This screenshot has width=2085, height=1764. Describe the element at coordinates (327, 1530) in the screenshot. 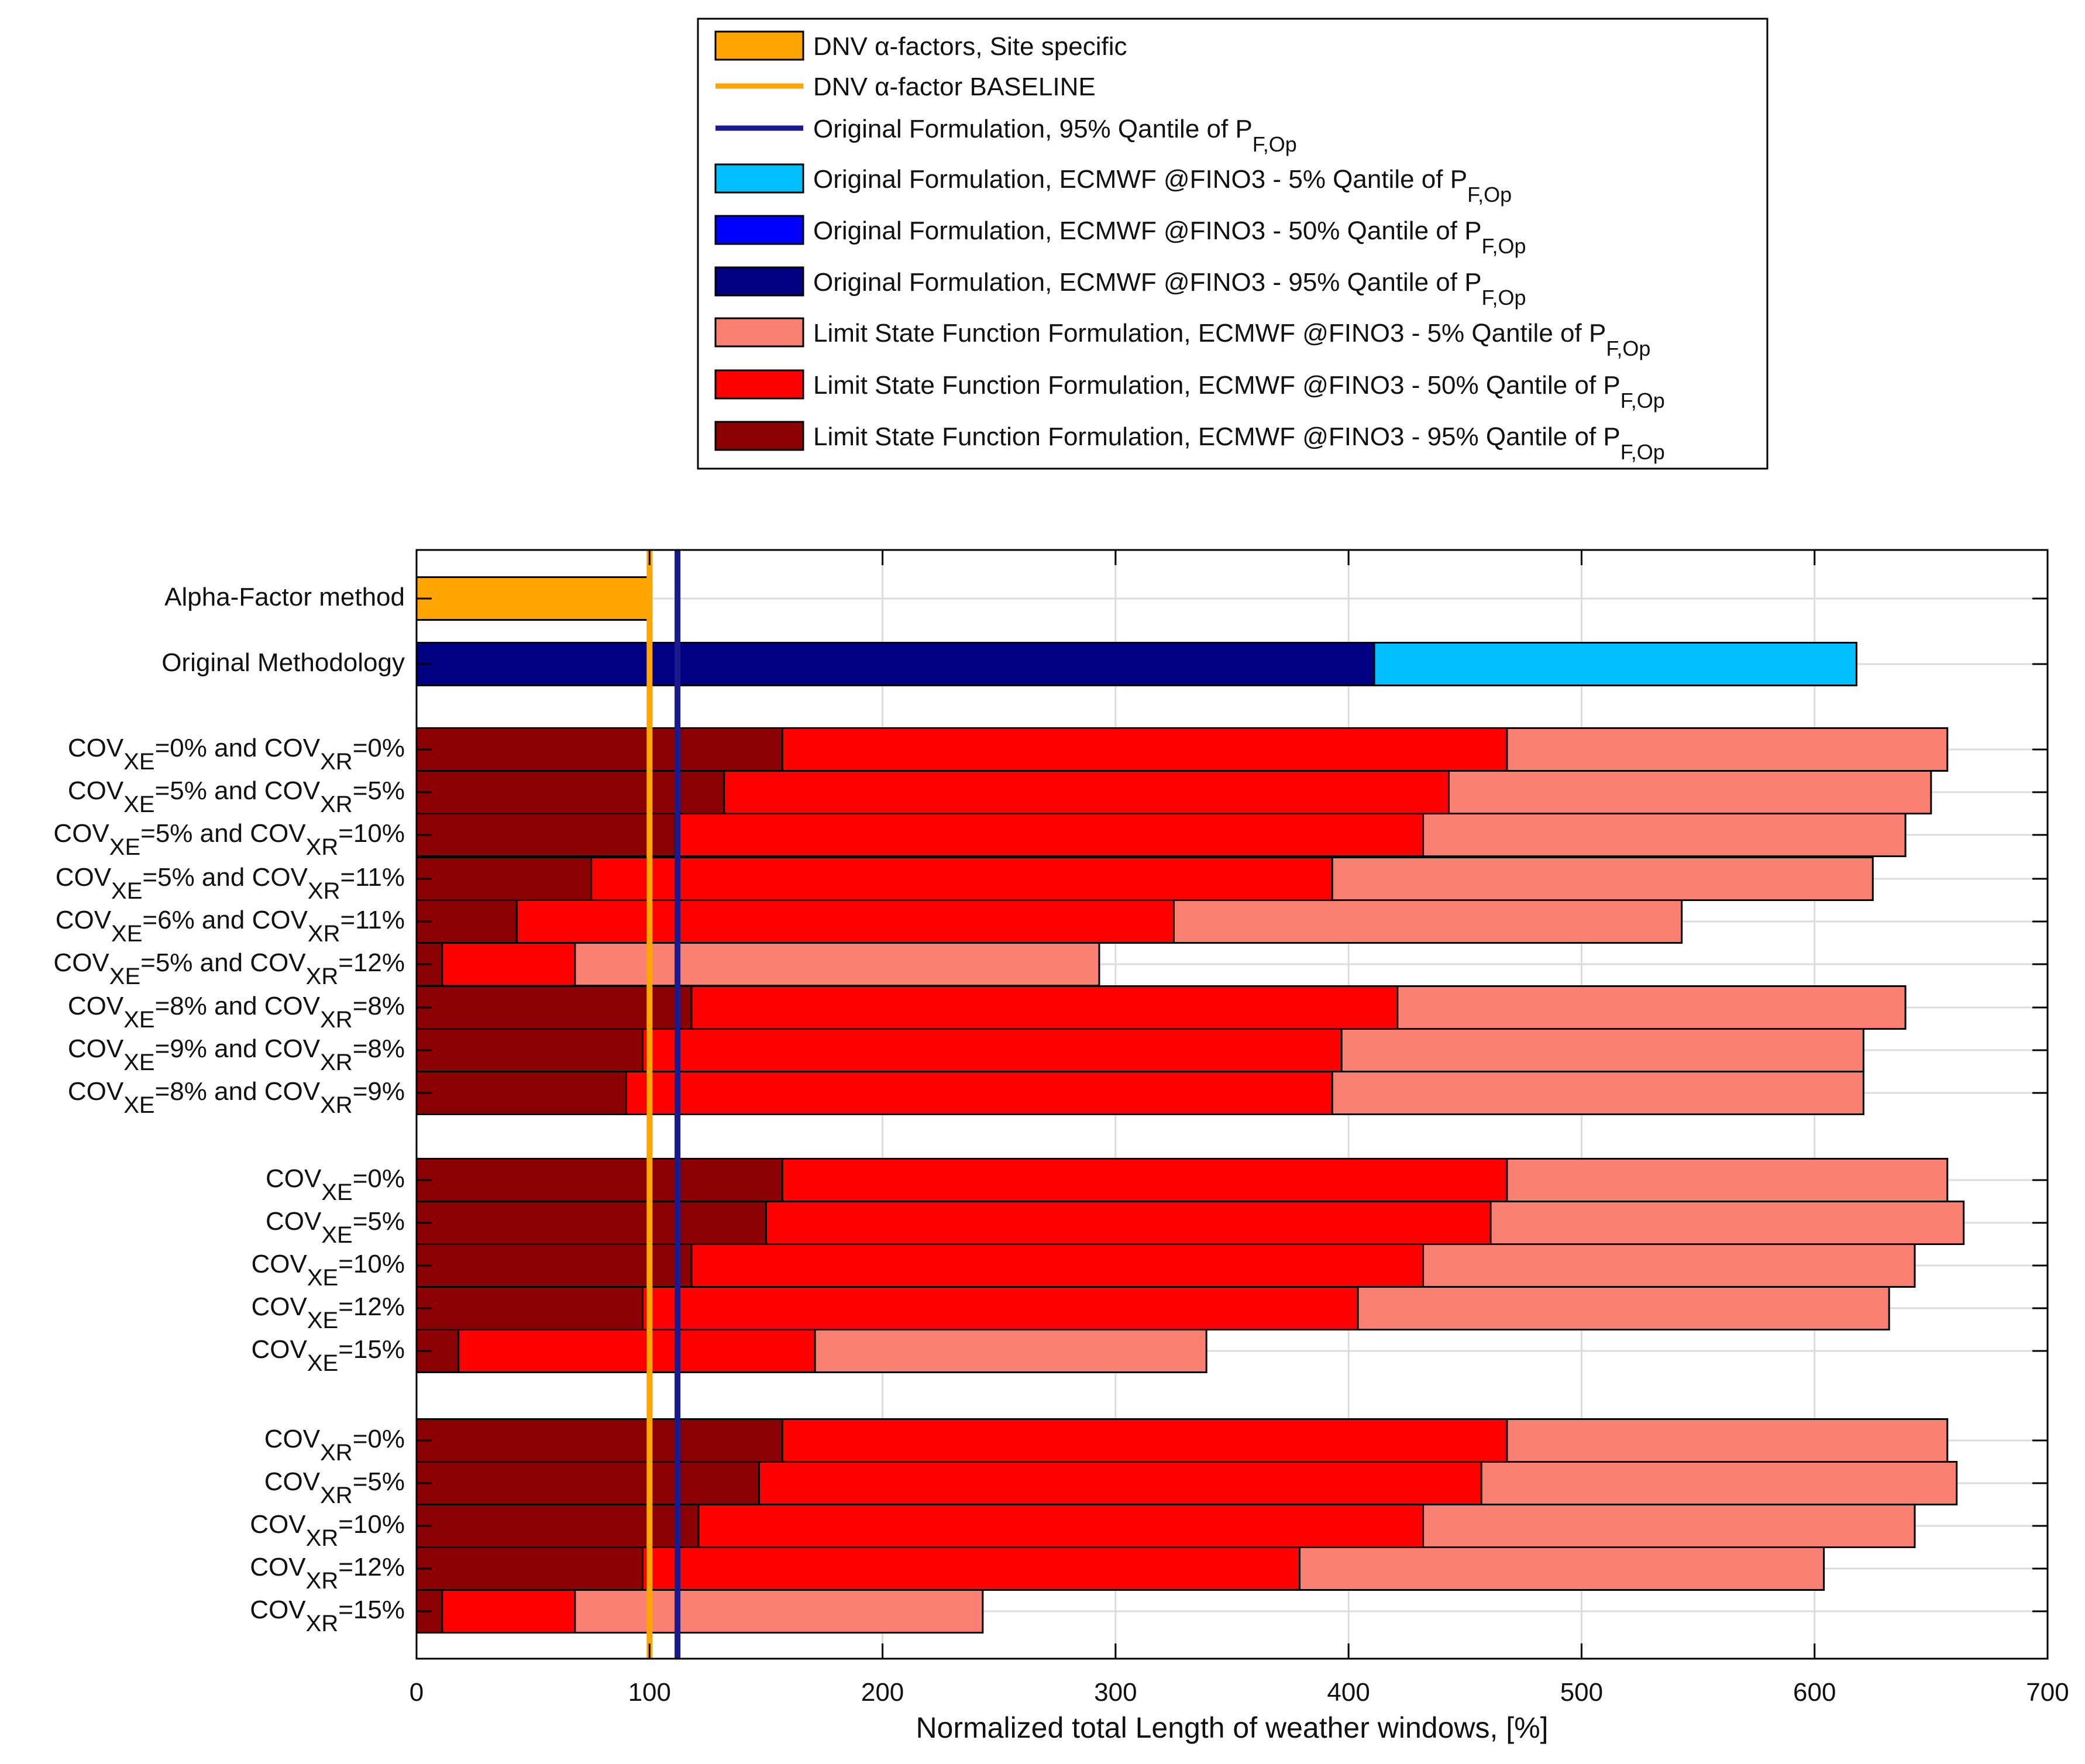

I see `category-label: COVXR=10%` at that location.